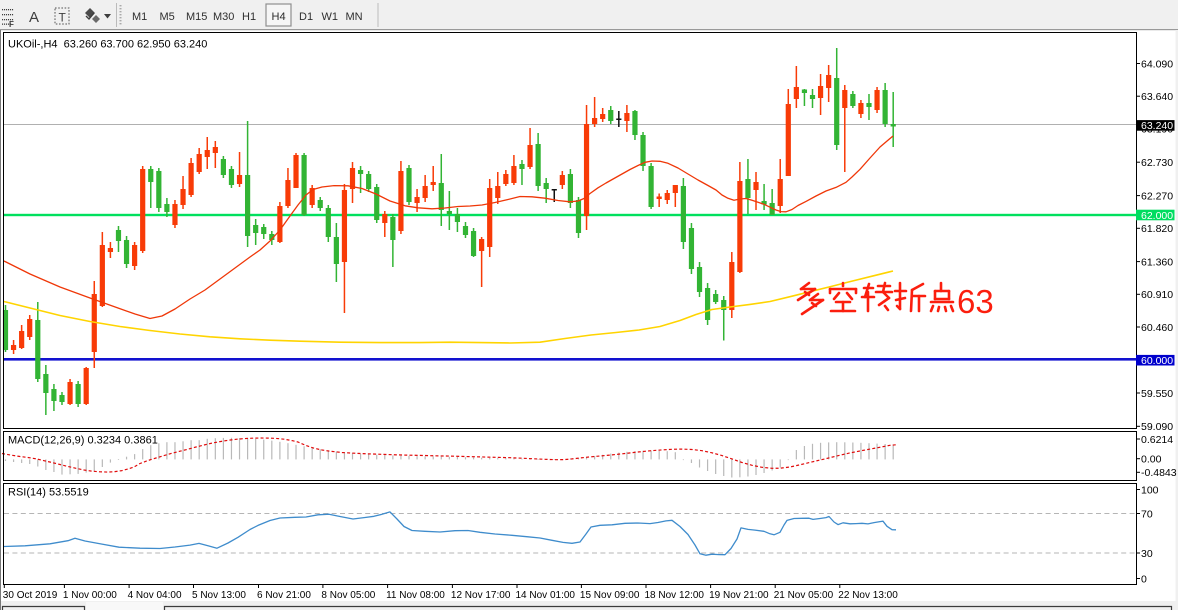 Image resolution: width=1178 pixels, height=610 pixels. Describe the element at coordinates (284, 595) in the screenshot. I see `svg-text: 6 Nov 21:00` at that location.